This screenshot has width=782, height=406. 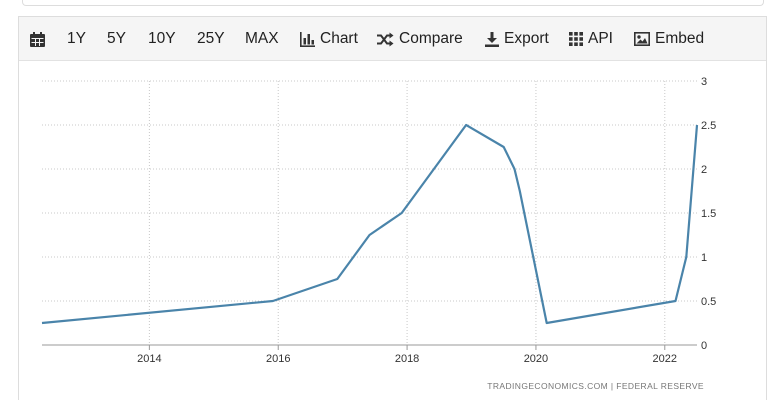 I want to click on calendar-button, so click(x=40, y=39).